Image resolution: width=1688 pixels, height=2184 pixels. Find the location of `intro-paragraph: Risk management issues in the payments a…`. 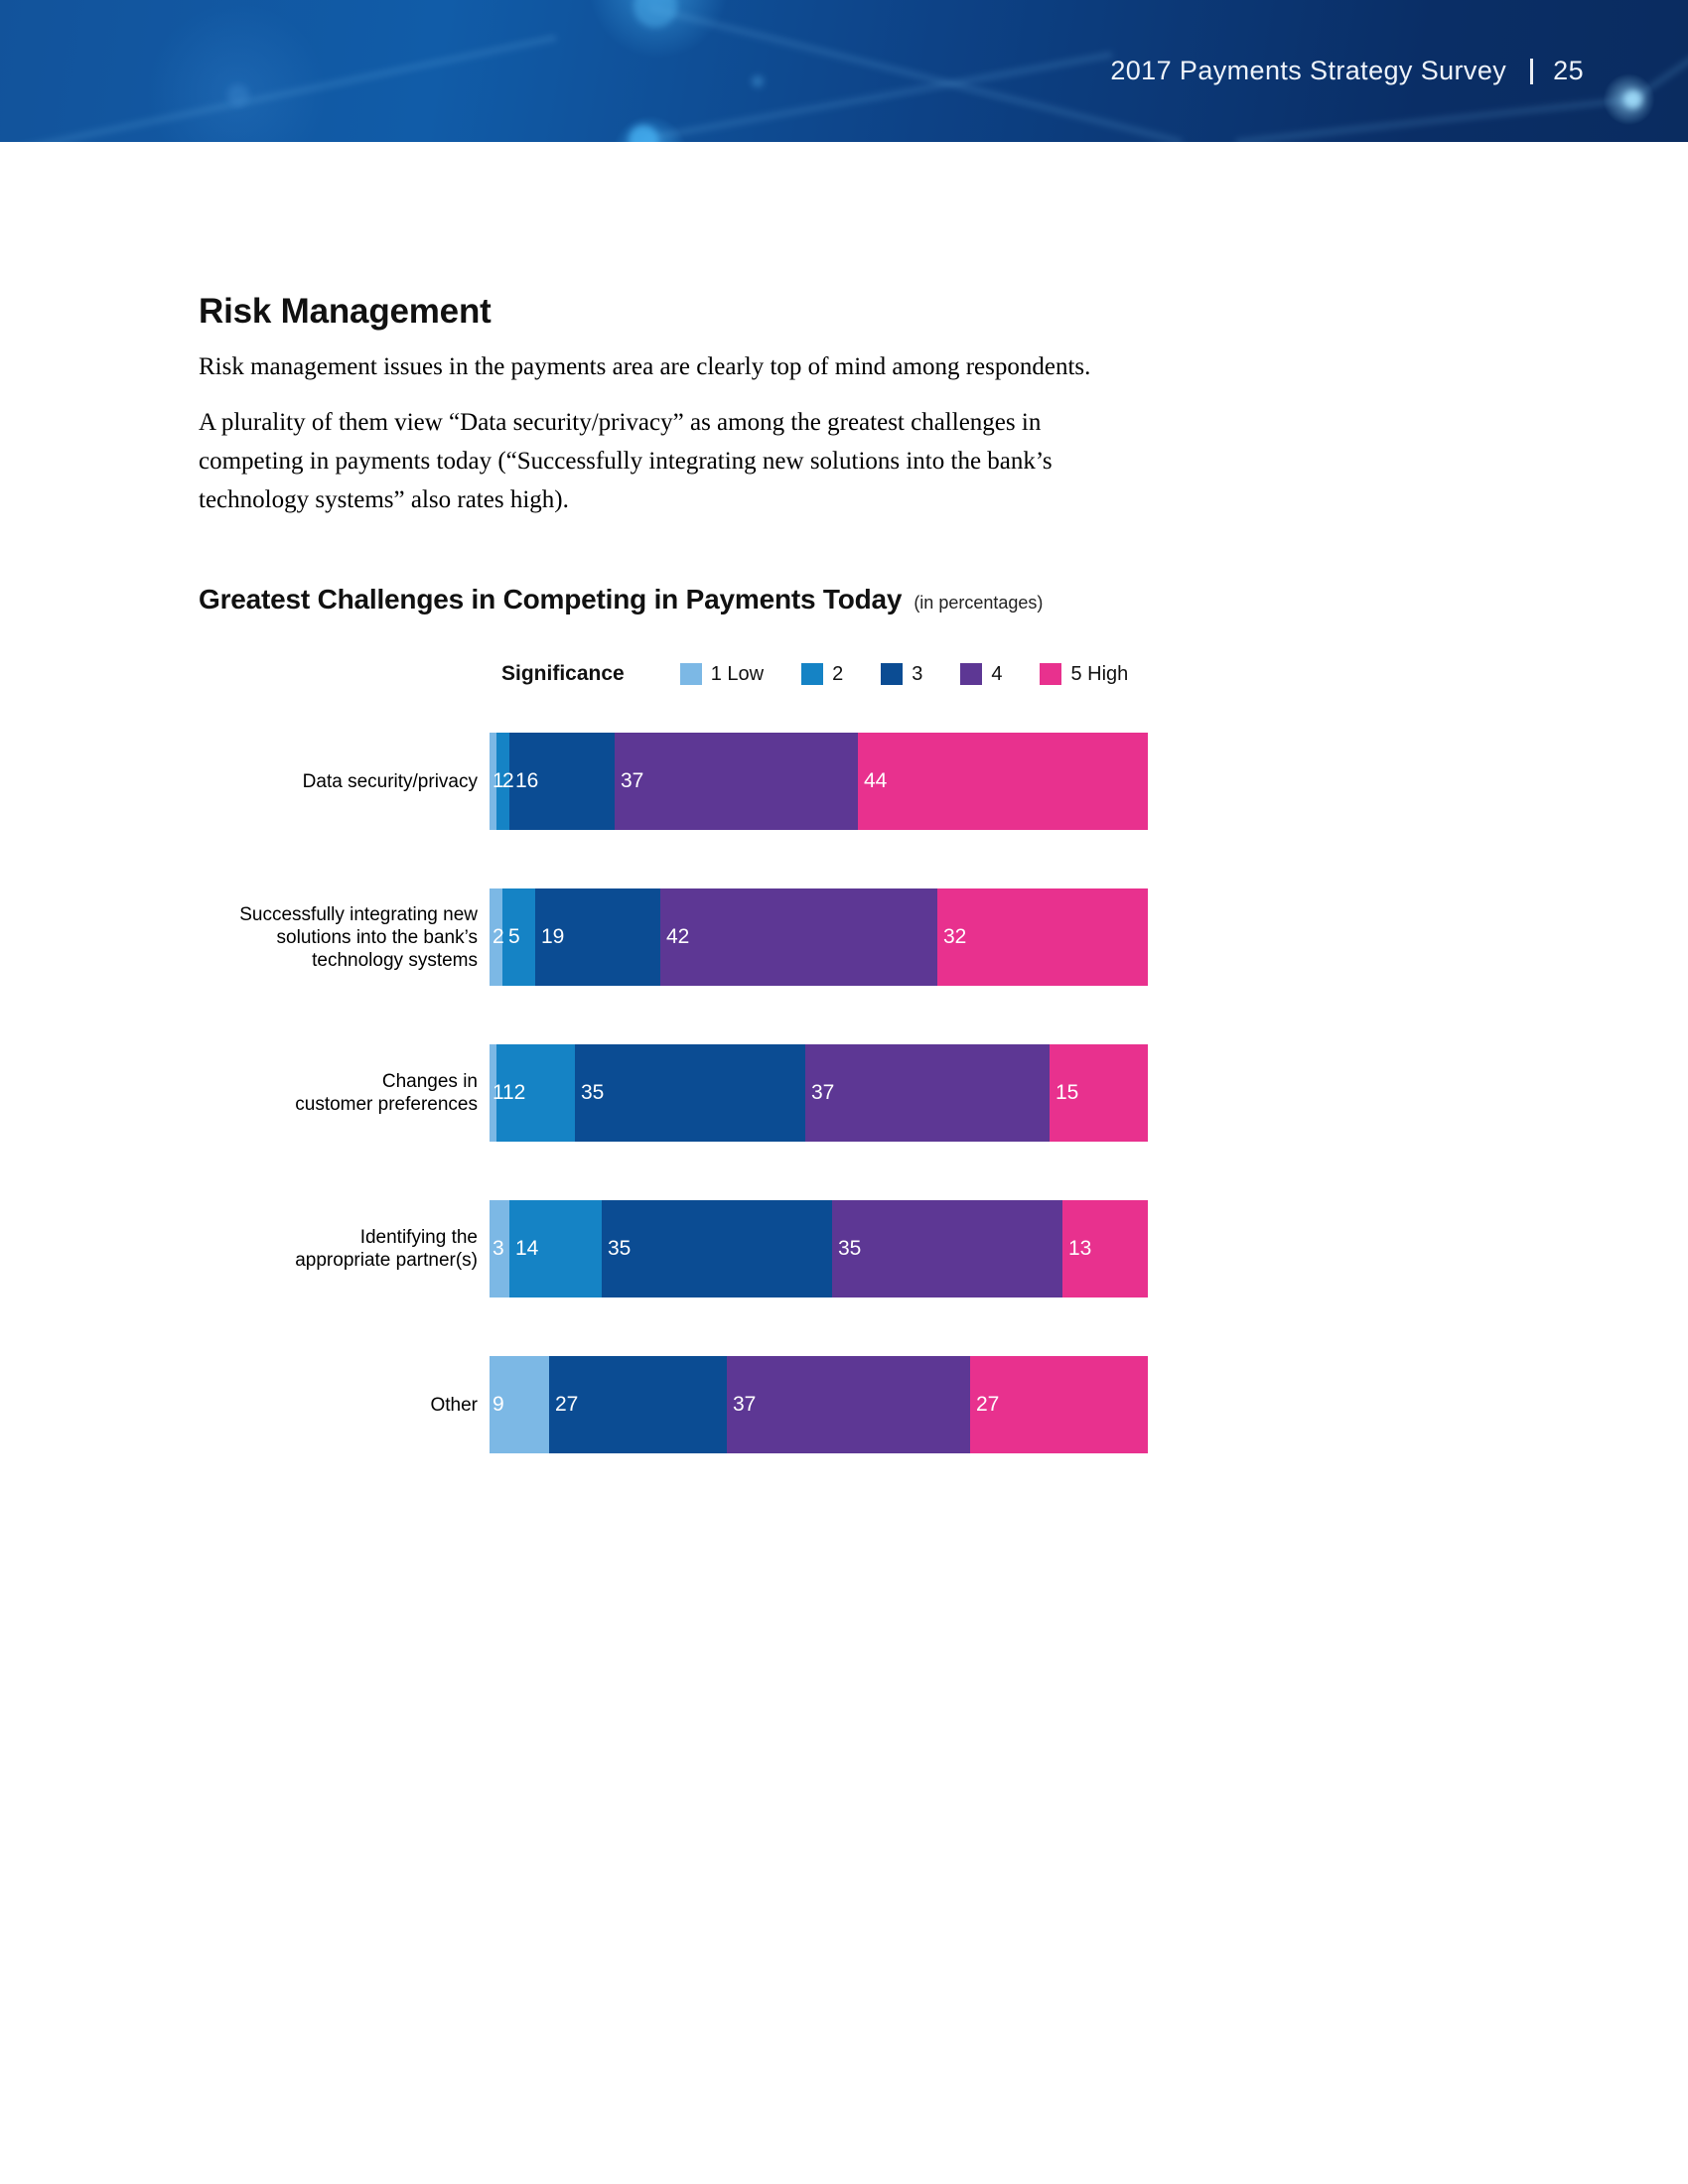

intro-paragraph: Risk management issues in the payments a… is located at coordinates (645, 366).